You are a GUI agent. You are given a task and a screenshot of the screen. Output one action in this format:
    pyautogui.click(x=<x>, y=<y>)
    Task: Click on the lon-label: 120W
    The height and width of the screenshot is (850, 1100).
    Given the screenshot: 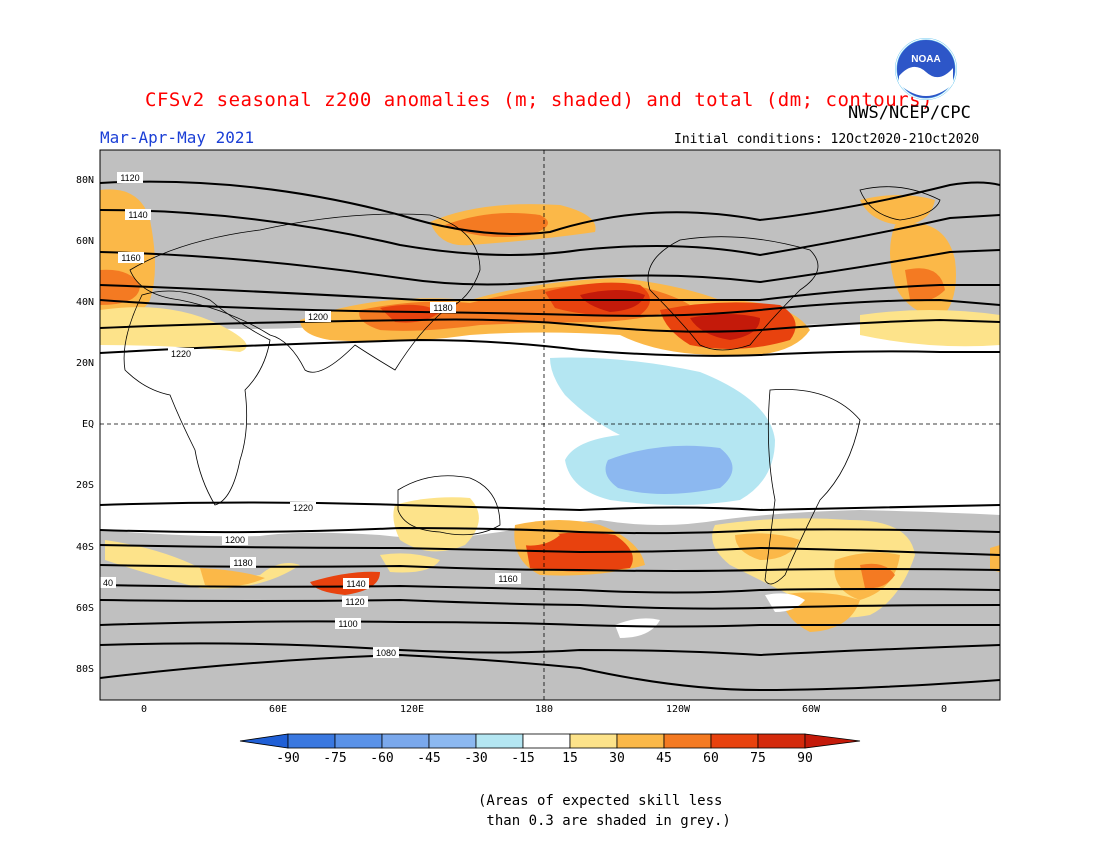 What is the action you would take?
    pyautogui.click(x=678, y=709)
    